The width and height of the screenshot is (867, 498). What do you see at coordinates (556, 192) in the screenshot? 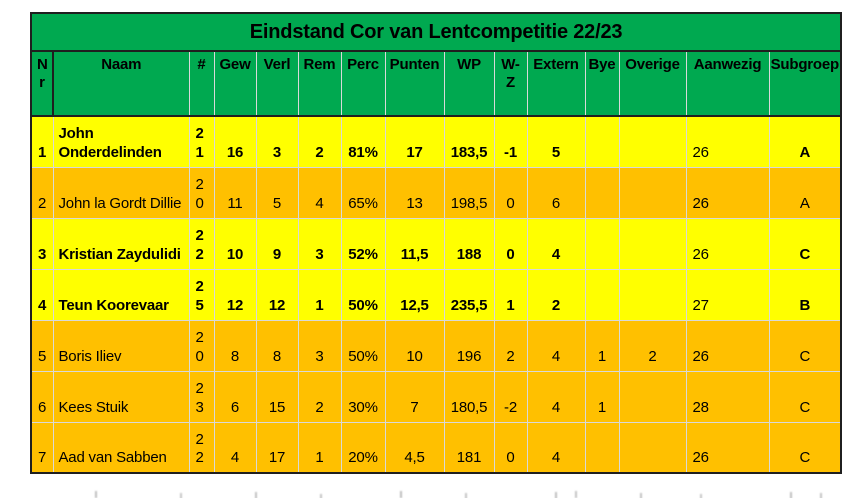
I see `cell-extern: 6` at bounding box center [556, 192].